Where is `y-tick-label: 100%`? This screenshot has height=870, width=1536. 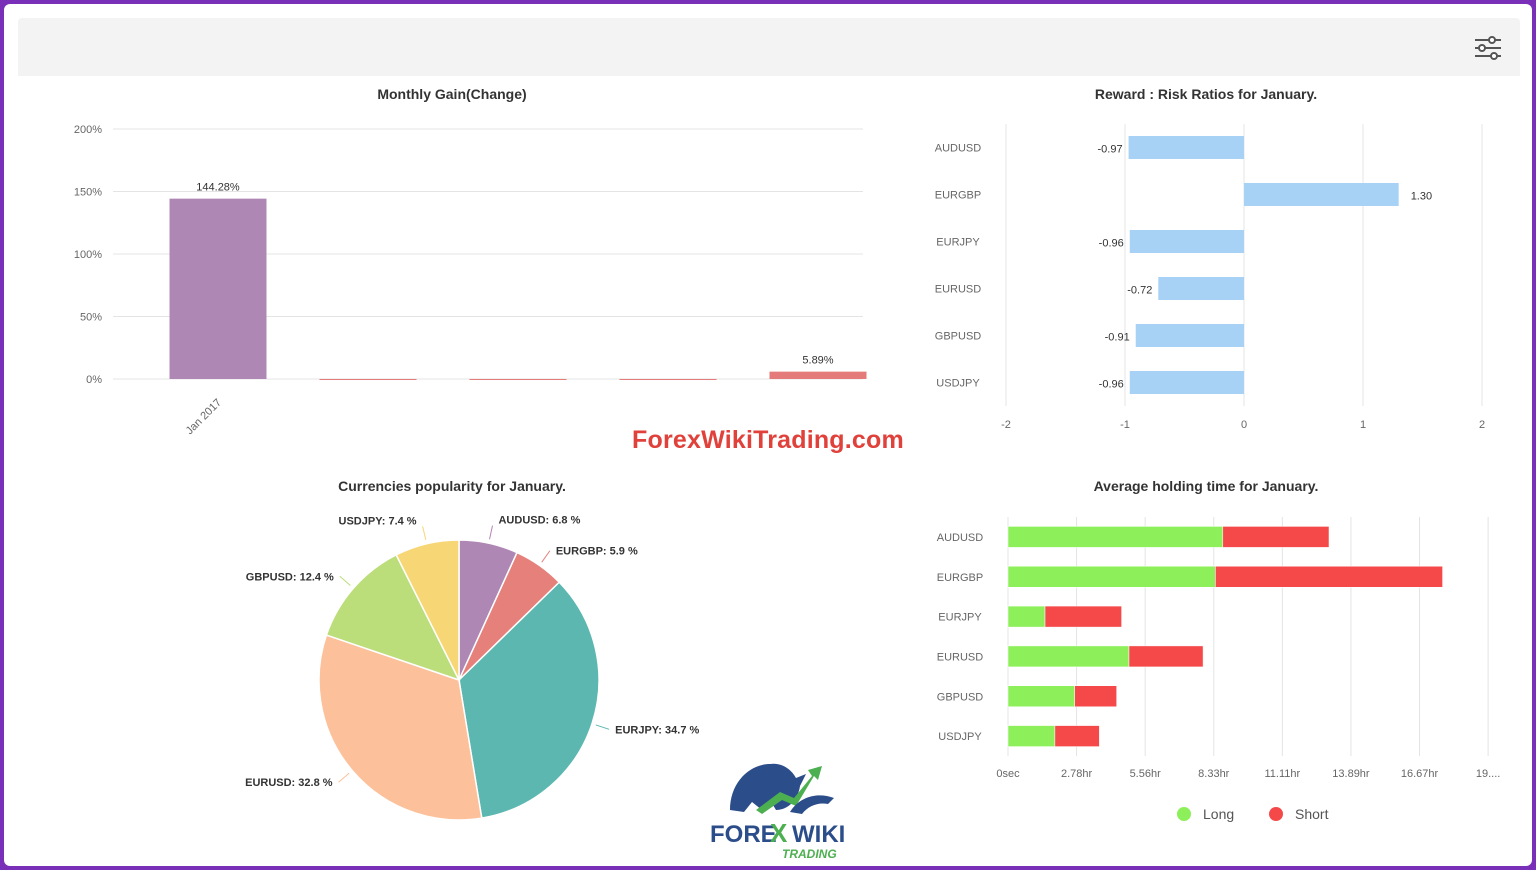 y-tick-label: 100% is located at coordinates (88, 255).